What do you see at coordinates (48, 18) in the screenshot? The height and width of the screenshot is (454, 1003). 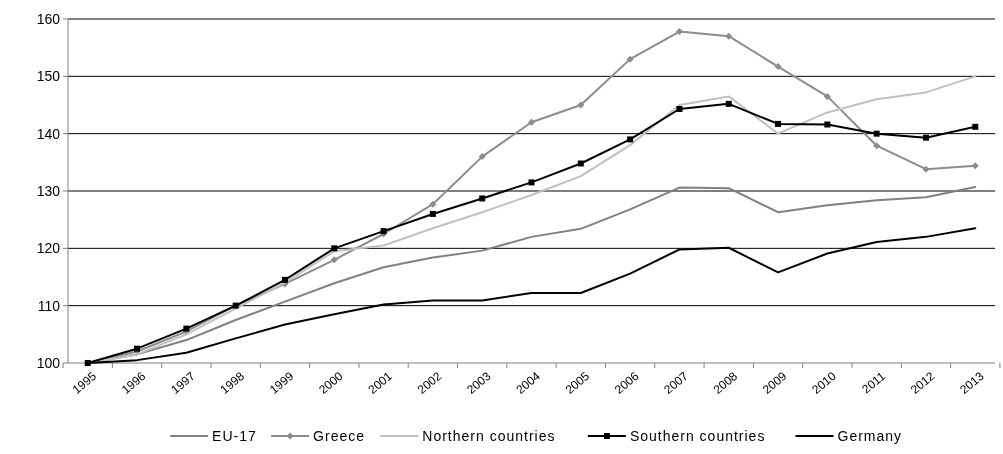 I see `y-tick-label: 160` at bounding box center [48, 18].